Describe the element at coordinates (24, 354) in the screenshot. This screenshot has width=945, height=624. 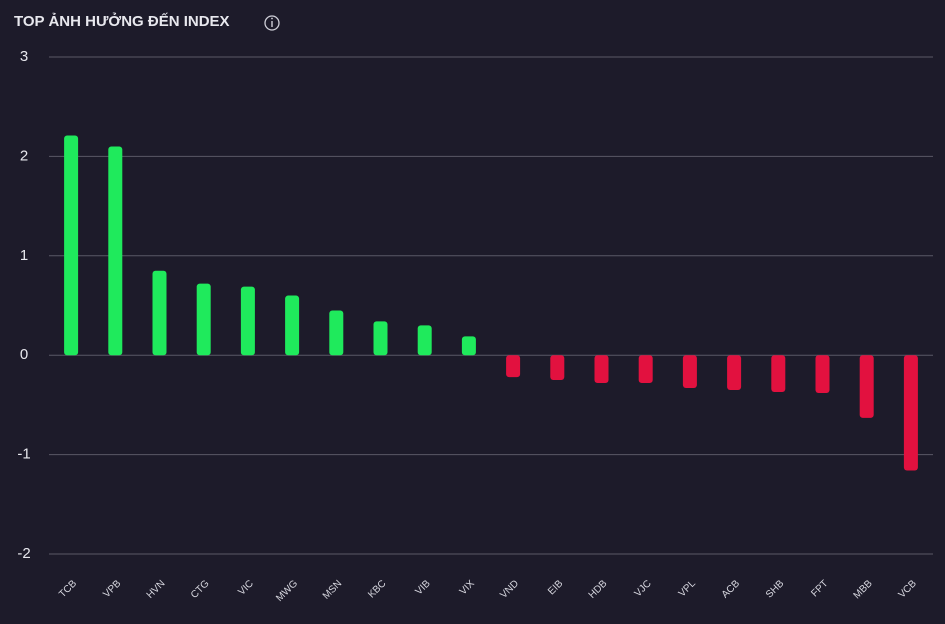
I see `y-tick-label: 0` at that location.